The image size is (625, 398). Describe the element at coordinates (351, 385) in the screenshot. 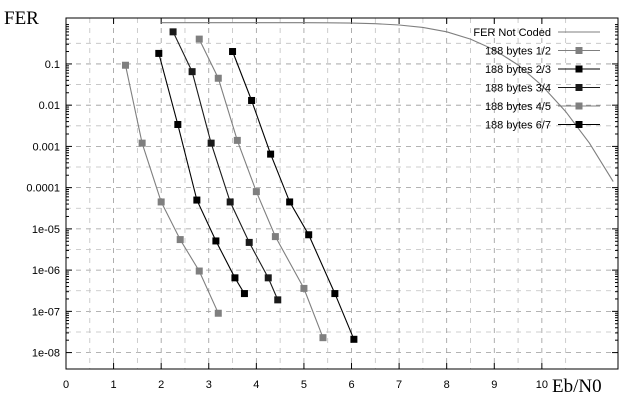

I see `x-tick-label: 6` at that location.